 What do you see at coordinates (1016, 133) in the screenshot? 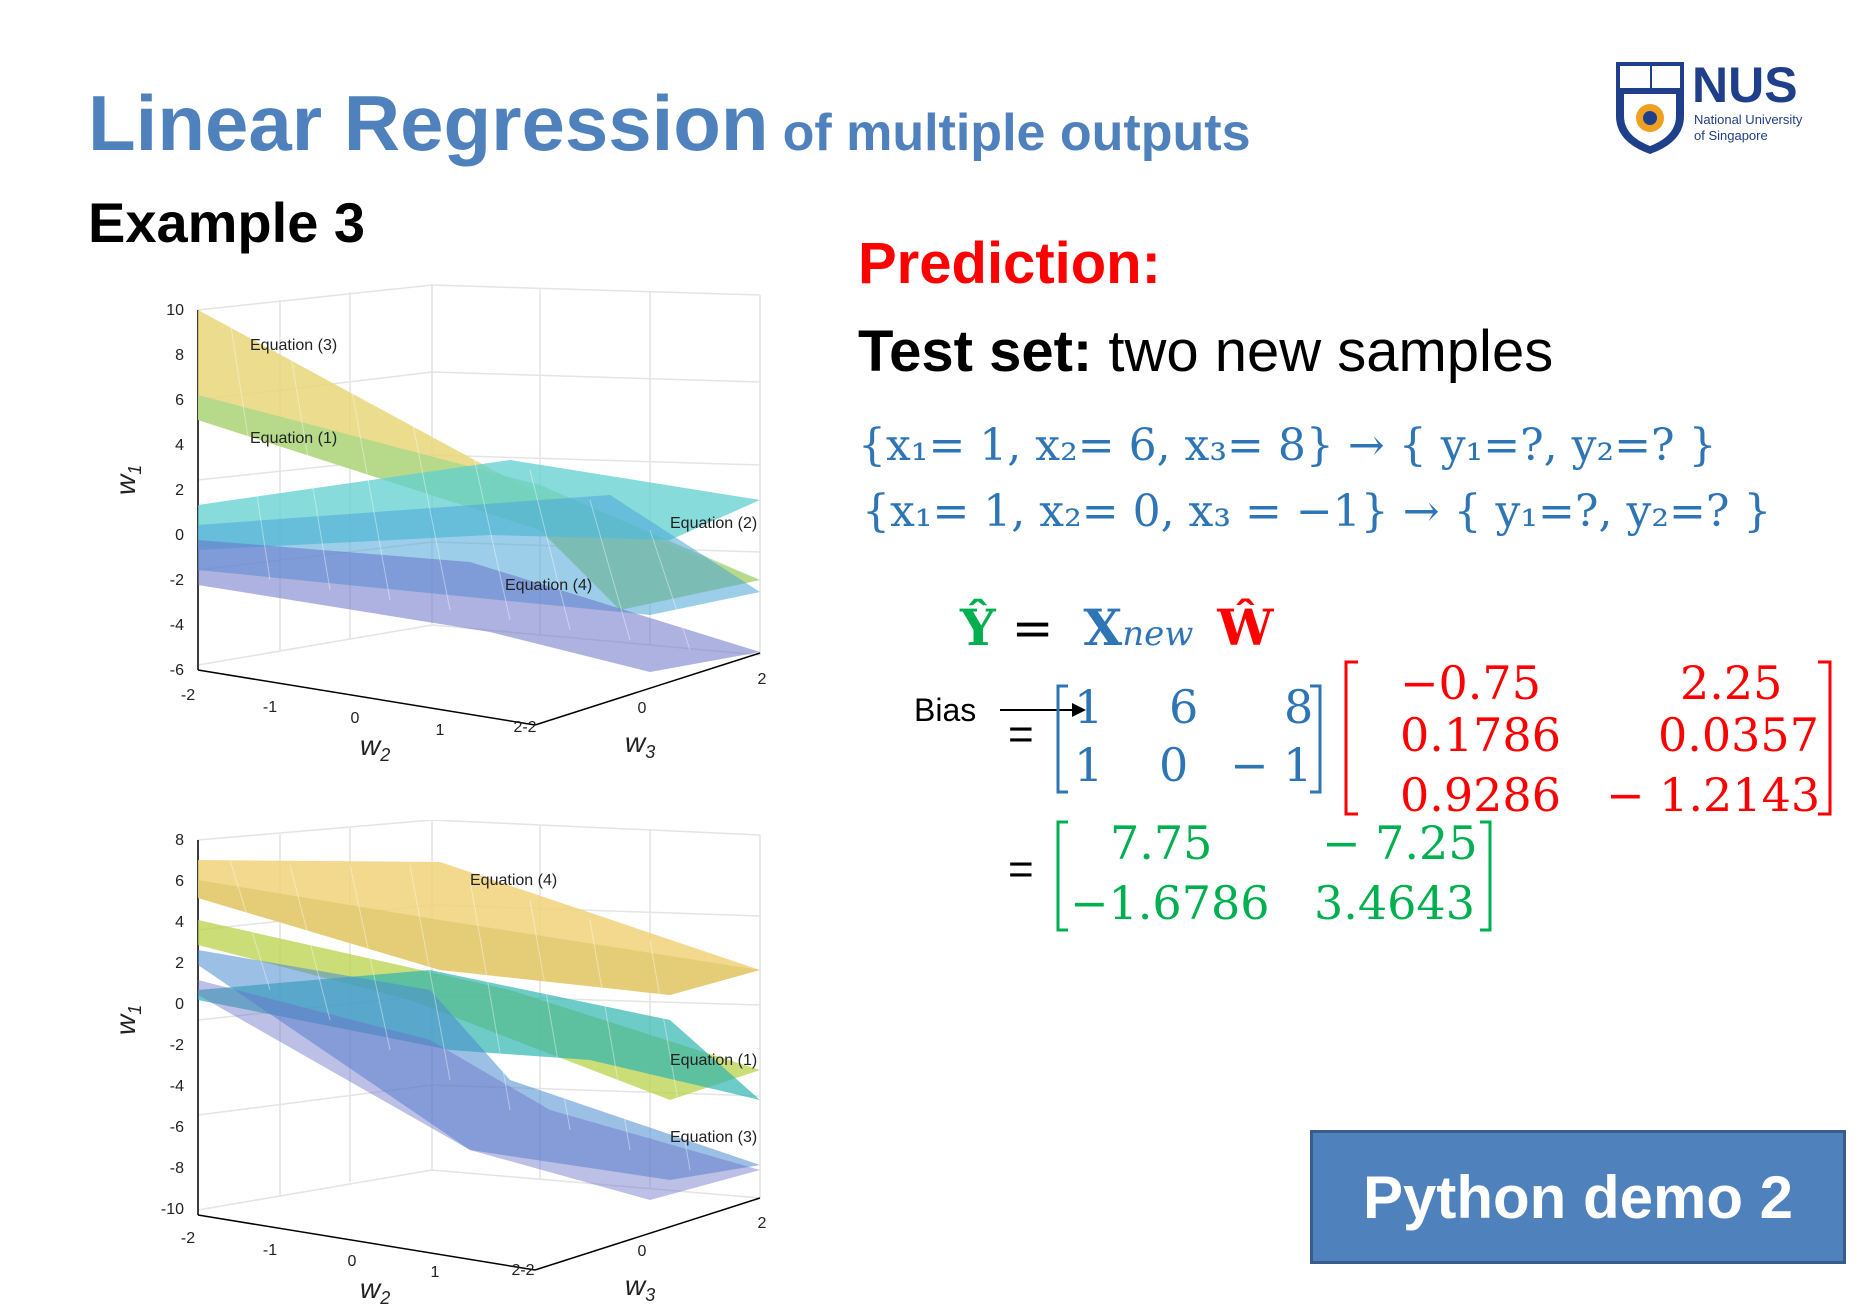
I see `title-sub: of multiple outputs` at bounding box center [1016, 133].